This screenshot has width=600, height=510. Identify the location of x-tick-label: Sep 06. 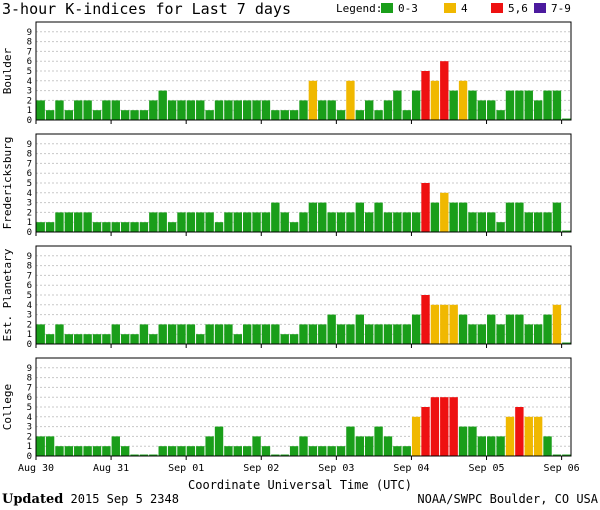
(562, 468).